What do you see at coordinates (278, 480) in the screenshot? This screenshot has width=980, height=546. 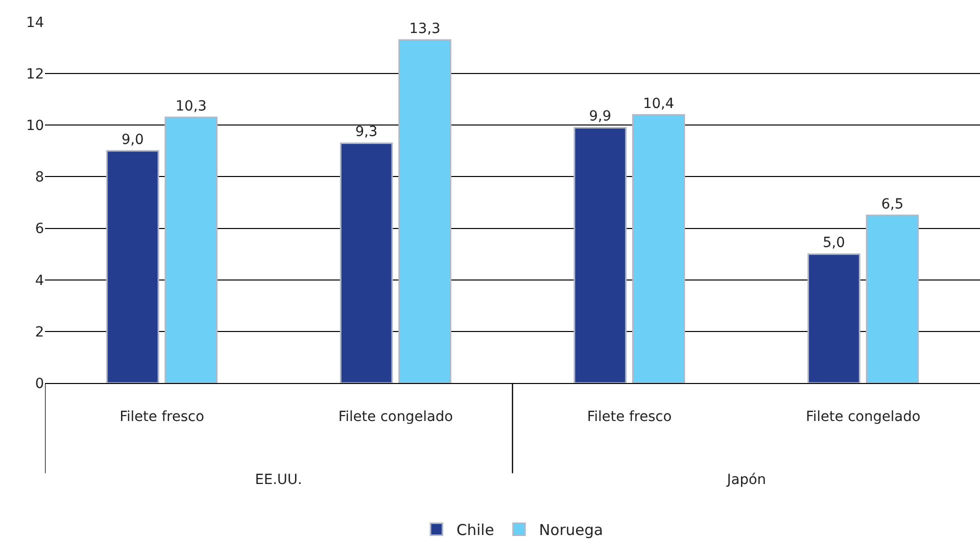 I see `text: EE.UU.` at bounding box center [278, 480].